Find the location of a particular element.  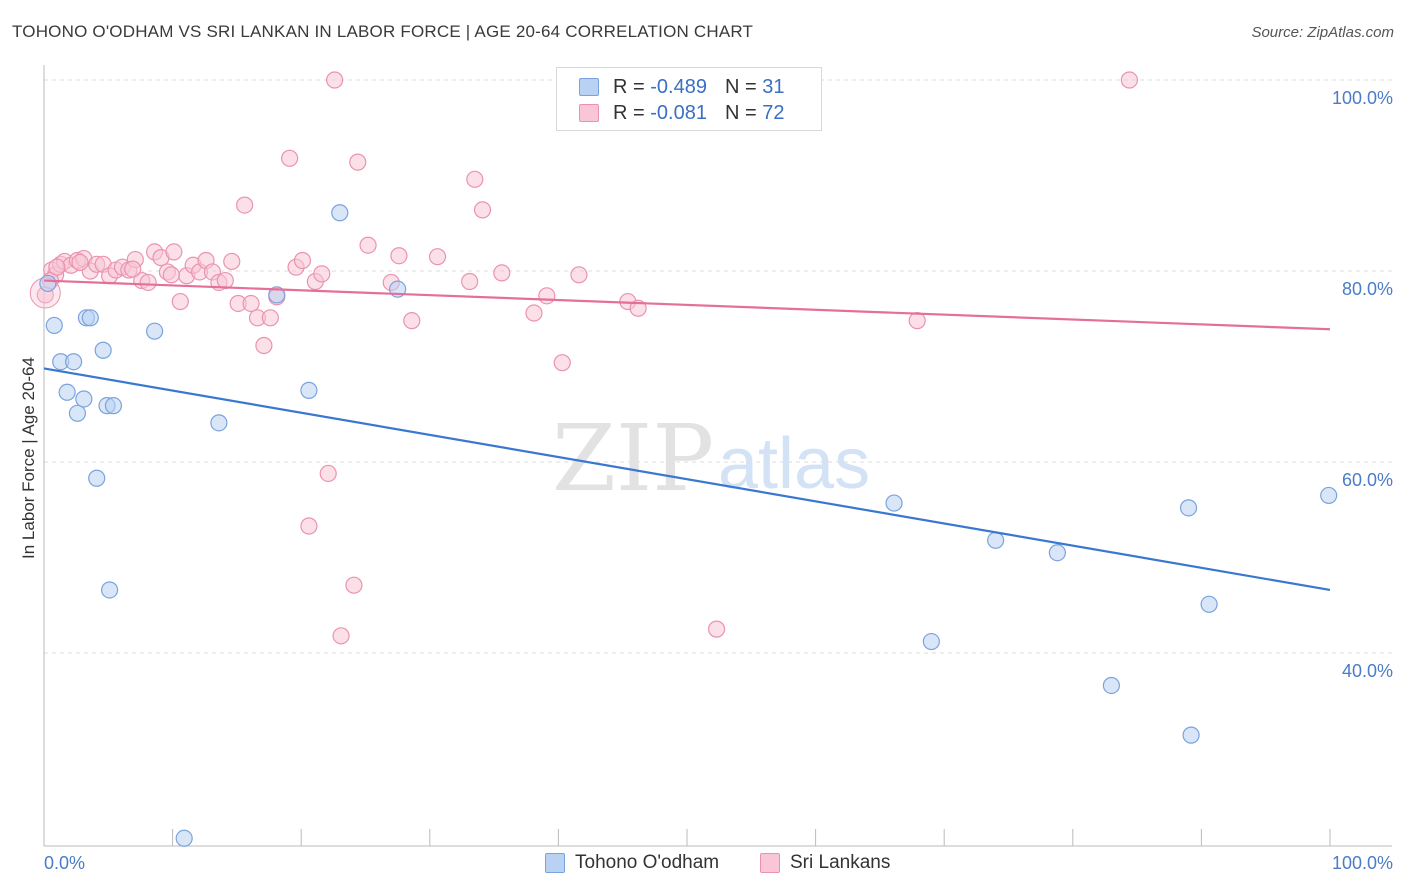

legend-r-value: -0.081 is located at coordinates (678, 112).